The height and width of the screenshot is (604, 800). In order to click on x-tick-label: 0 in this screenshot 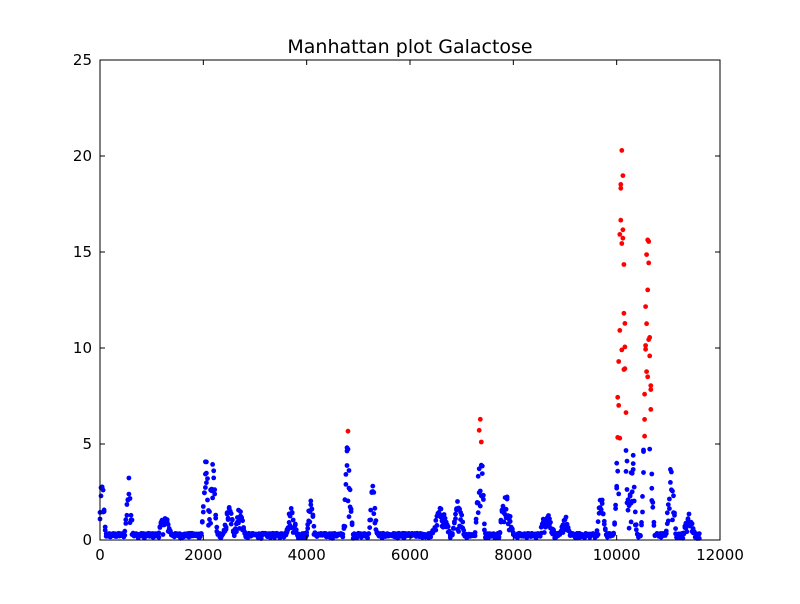, I will do `click(100, 555)`.